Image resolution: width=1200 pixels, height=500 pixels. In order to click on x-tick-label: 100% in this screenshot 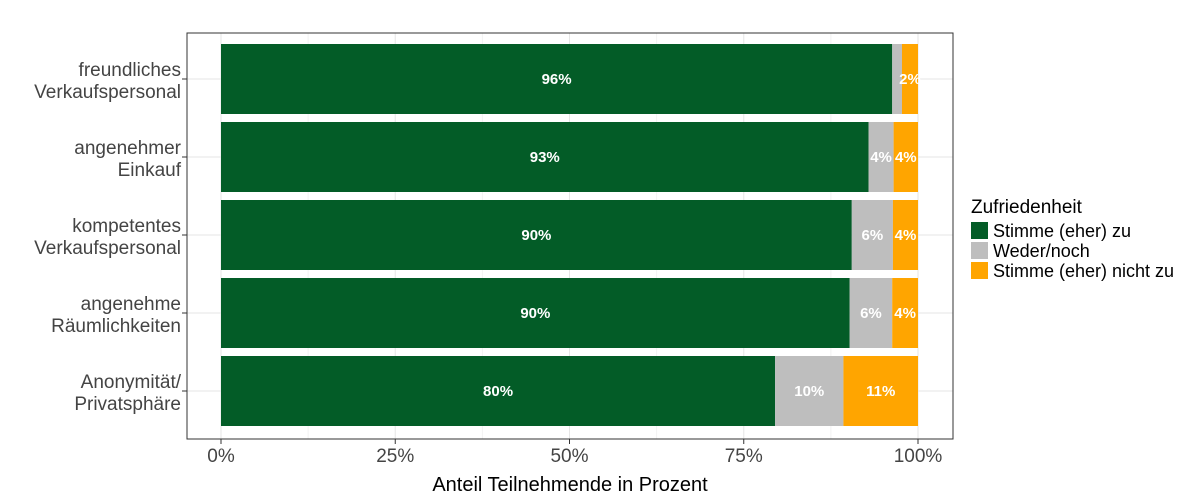, I will do `click(918, 456)`.